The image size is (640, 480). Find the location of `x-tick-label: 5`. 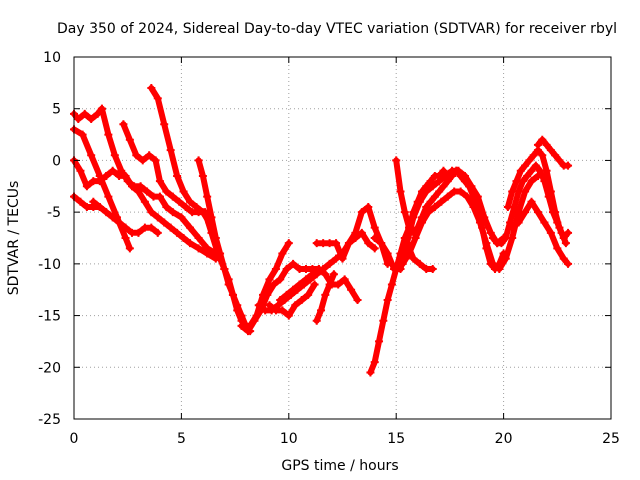

x-tick-label: 5 is located at coordinates (181, 439).